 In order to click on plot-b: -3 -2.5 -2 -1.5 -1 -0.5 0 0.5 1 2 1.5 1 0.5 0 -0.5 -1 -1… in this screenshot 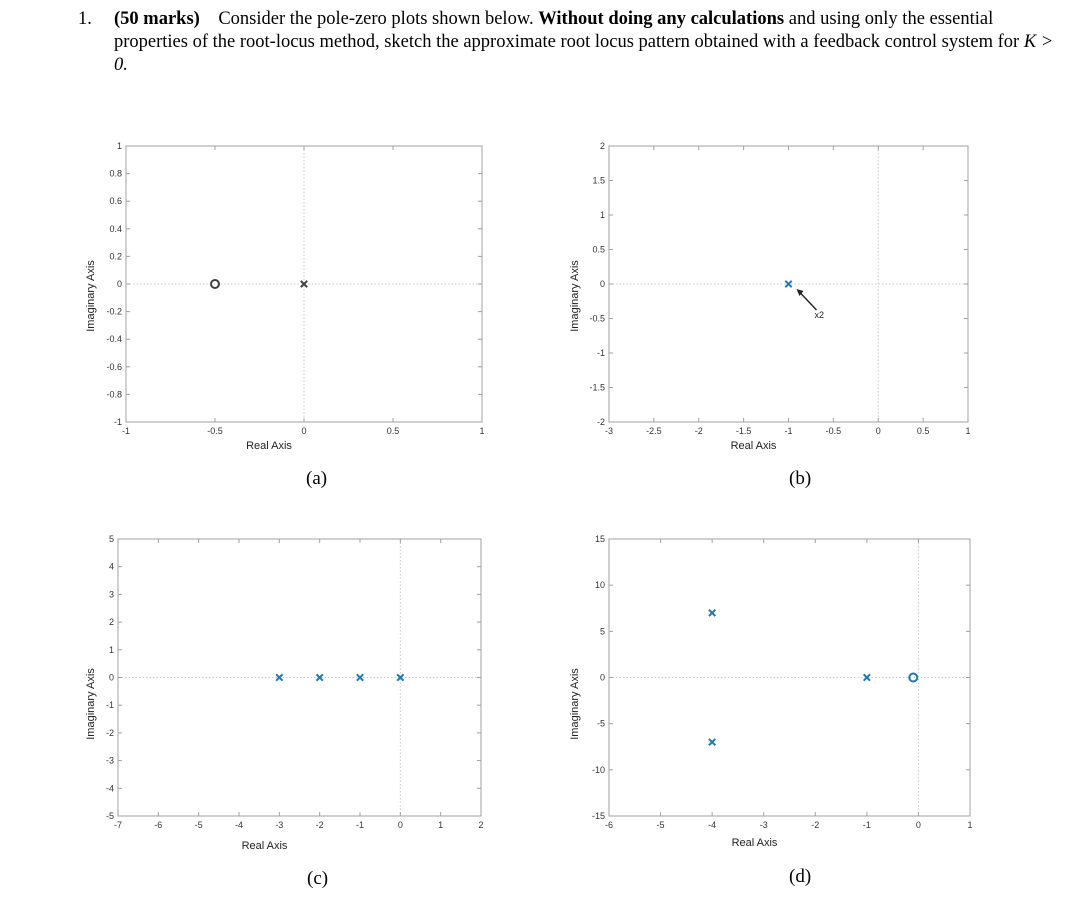, I will do `click(770, 296)`.